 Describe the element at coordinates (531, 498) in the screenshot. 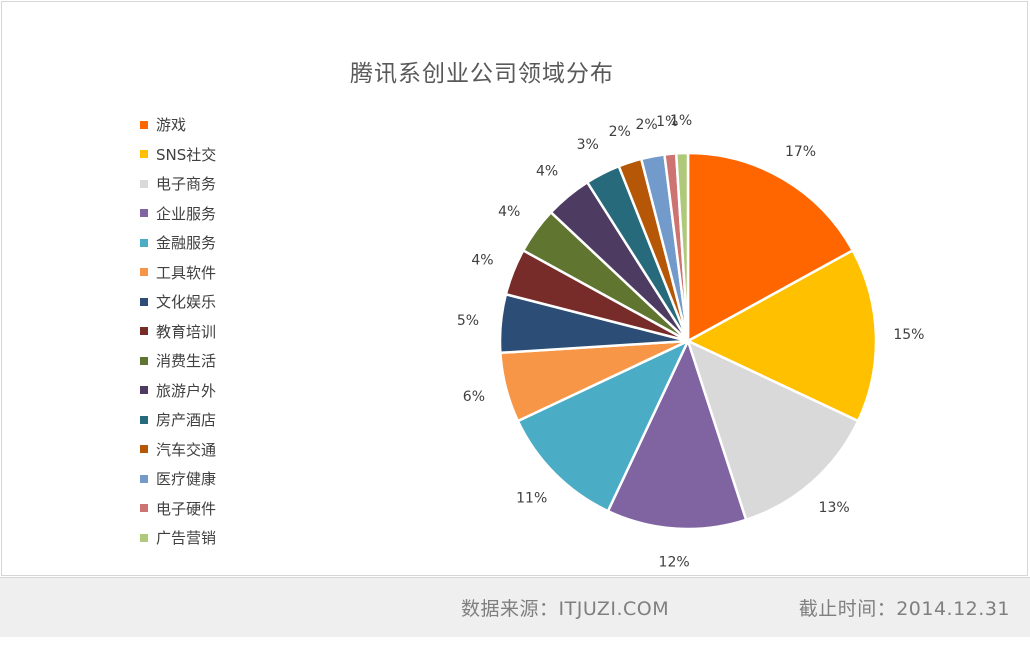

I see `slice-percent-label: 11%` at that location.